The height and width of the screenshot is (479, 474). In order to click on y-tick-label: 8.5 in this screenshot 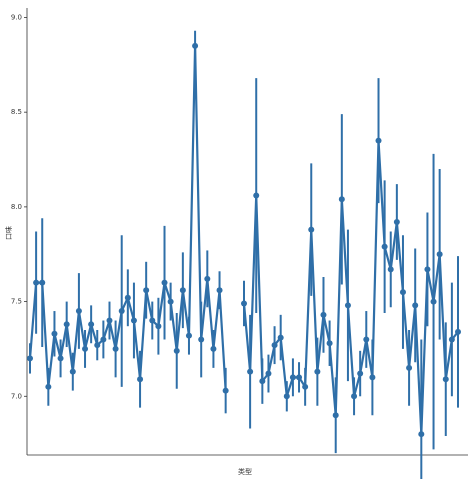, I will do `click(16, 112)`.